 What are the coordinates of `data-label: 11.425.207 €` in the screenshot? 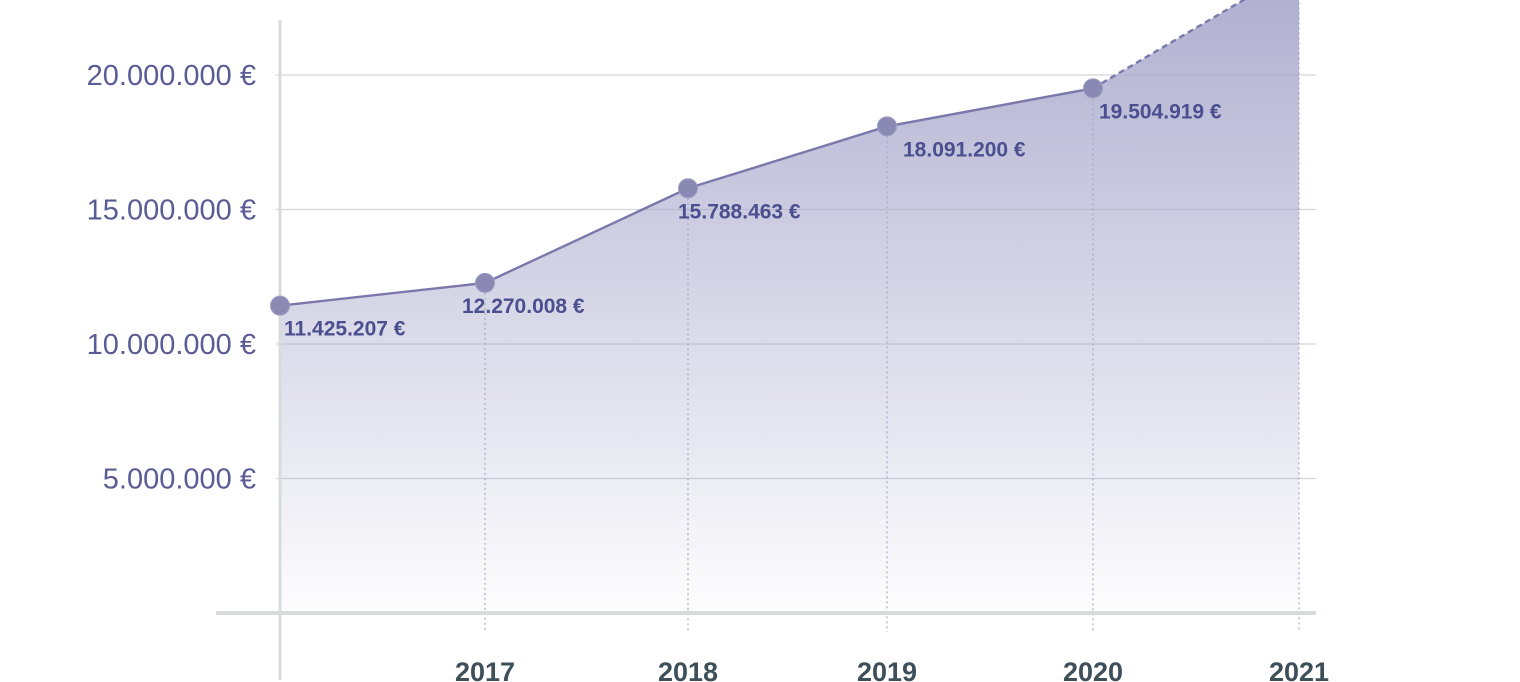 It's located at (345, 329).